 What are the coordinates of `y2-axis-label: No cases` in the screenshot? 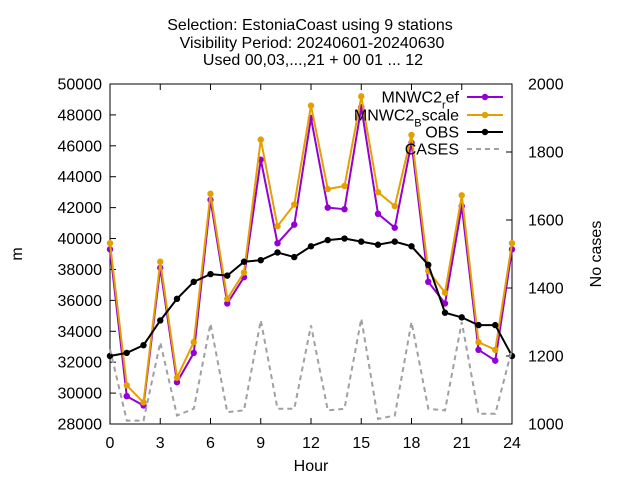 It's located at (596, 254).